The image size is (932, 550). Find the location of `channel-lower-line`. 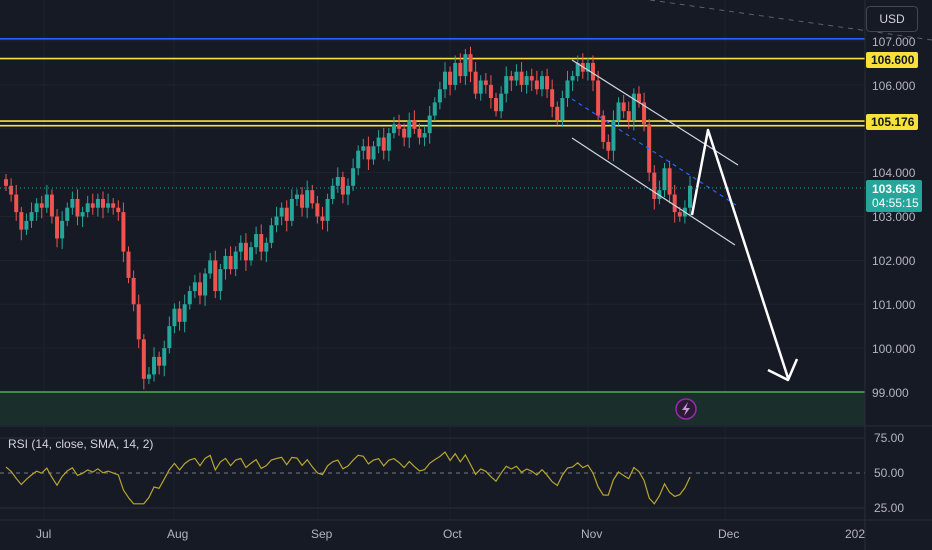

channel-lower-line is located at coordinates (653, 191).